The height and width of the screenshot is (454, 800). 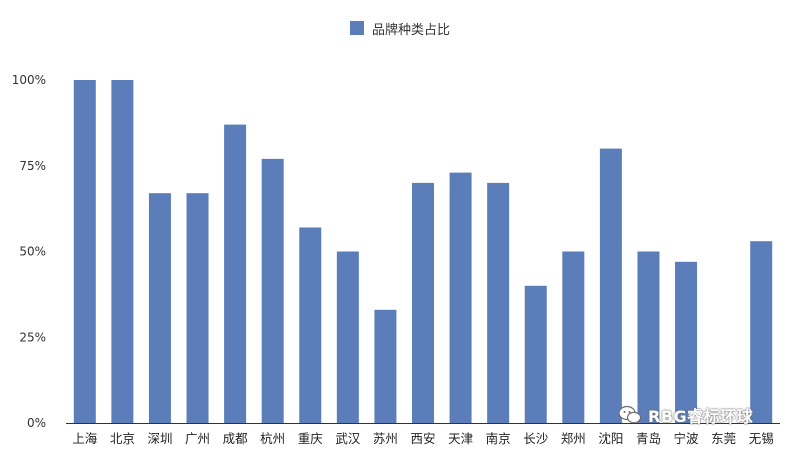 What do you see at coordinates (648, 438) in the screenshot?
I see `x-tick-label: 青岛` at bounding box center [648, 438].